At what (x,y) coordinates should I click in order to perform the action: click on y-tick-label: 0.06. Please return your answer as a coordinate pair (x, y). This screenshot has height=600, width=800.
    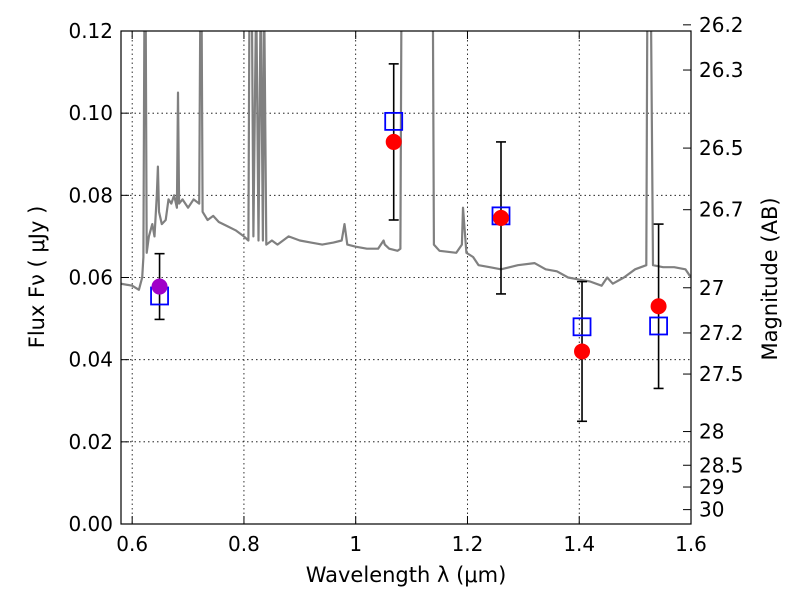
    Looking at the image, I should click on (90, 278).